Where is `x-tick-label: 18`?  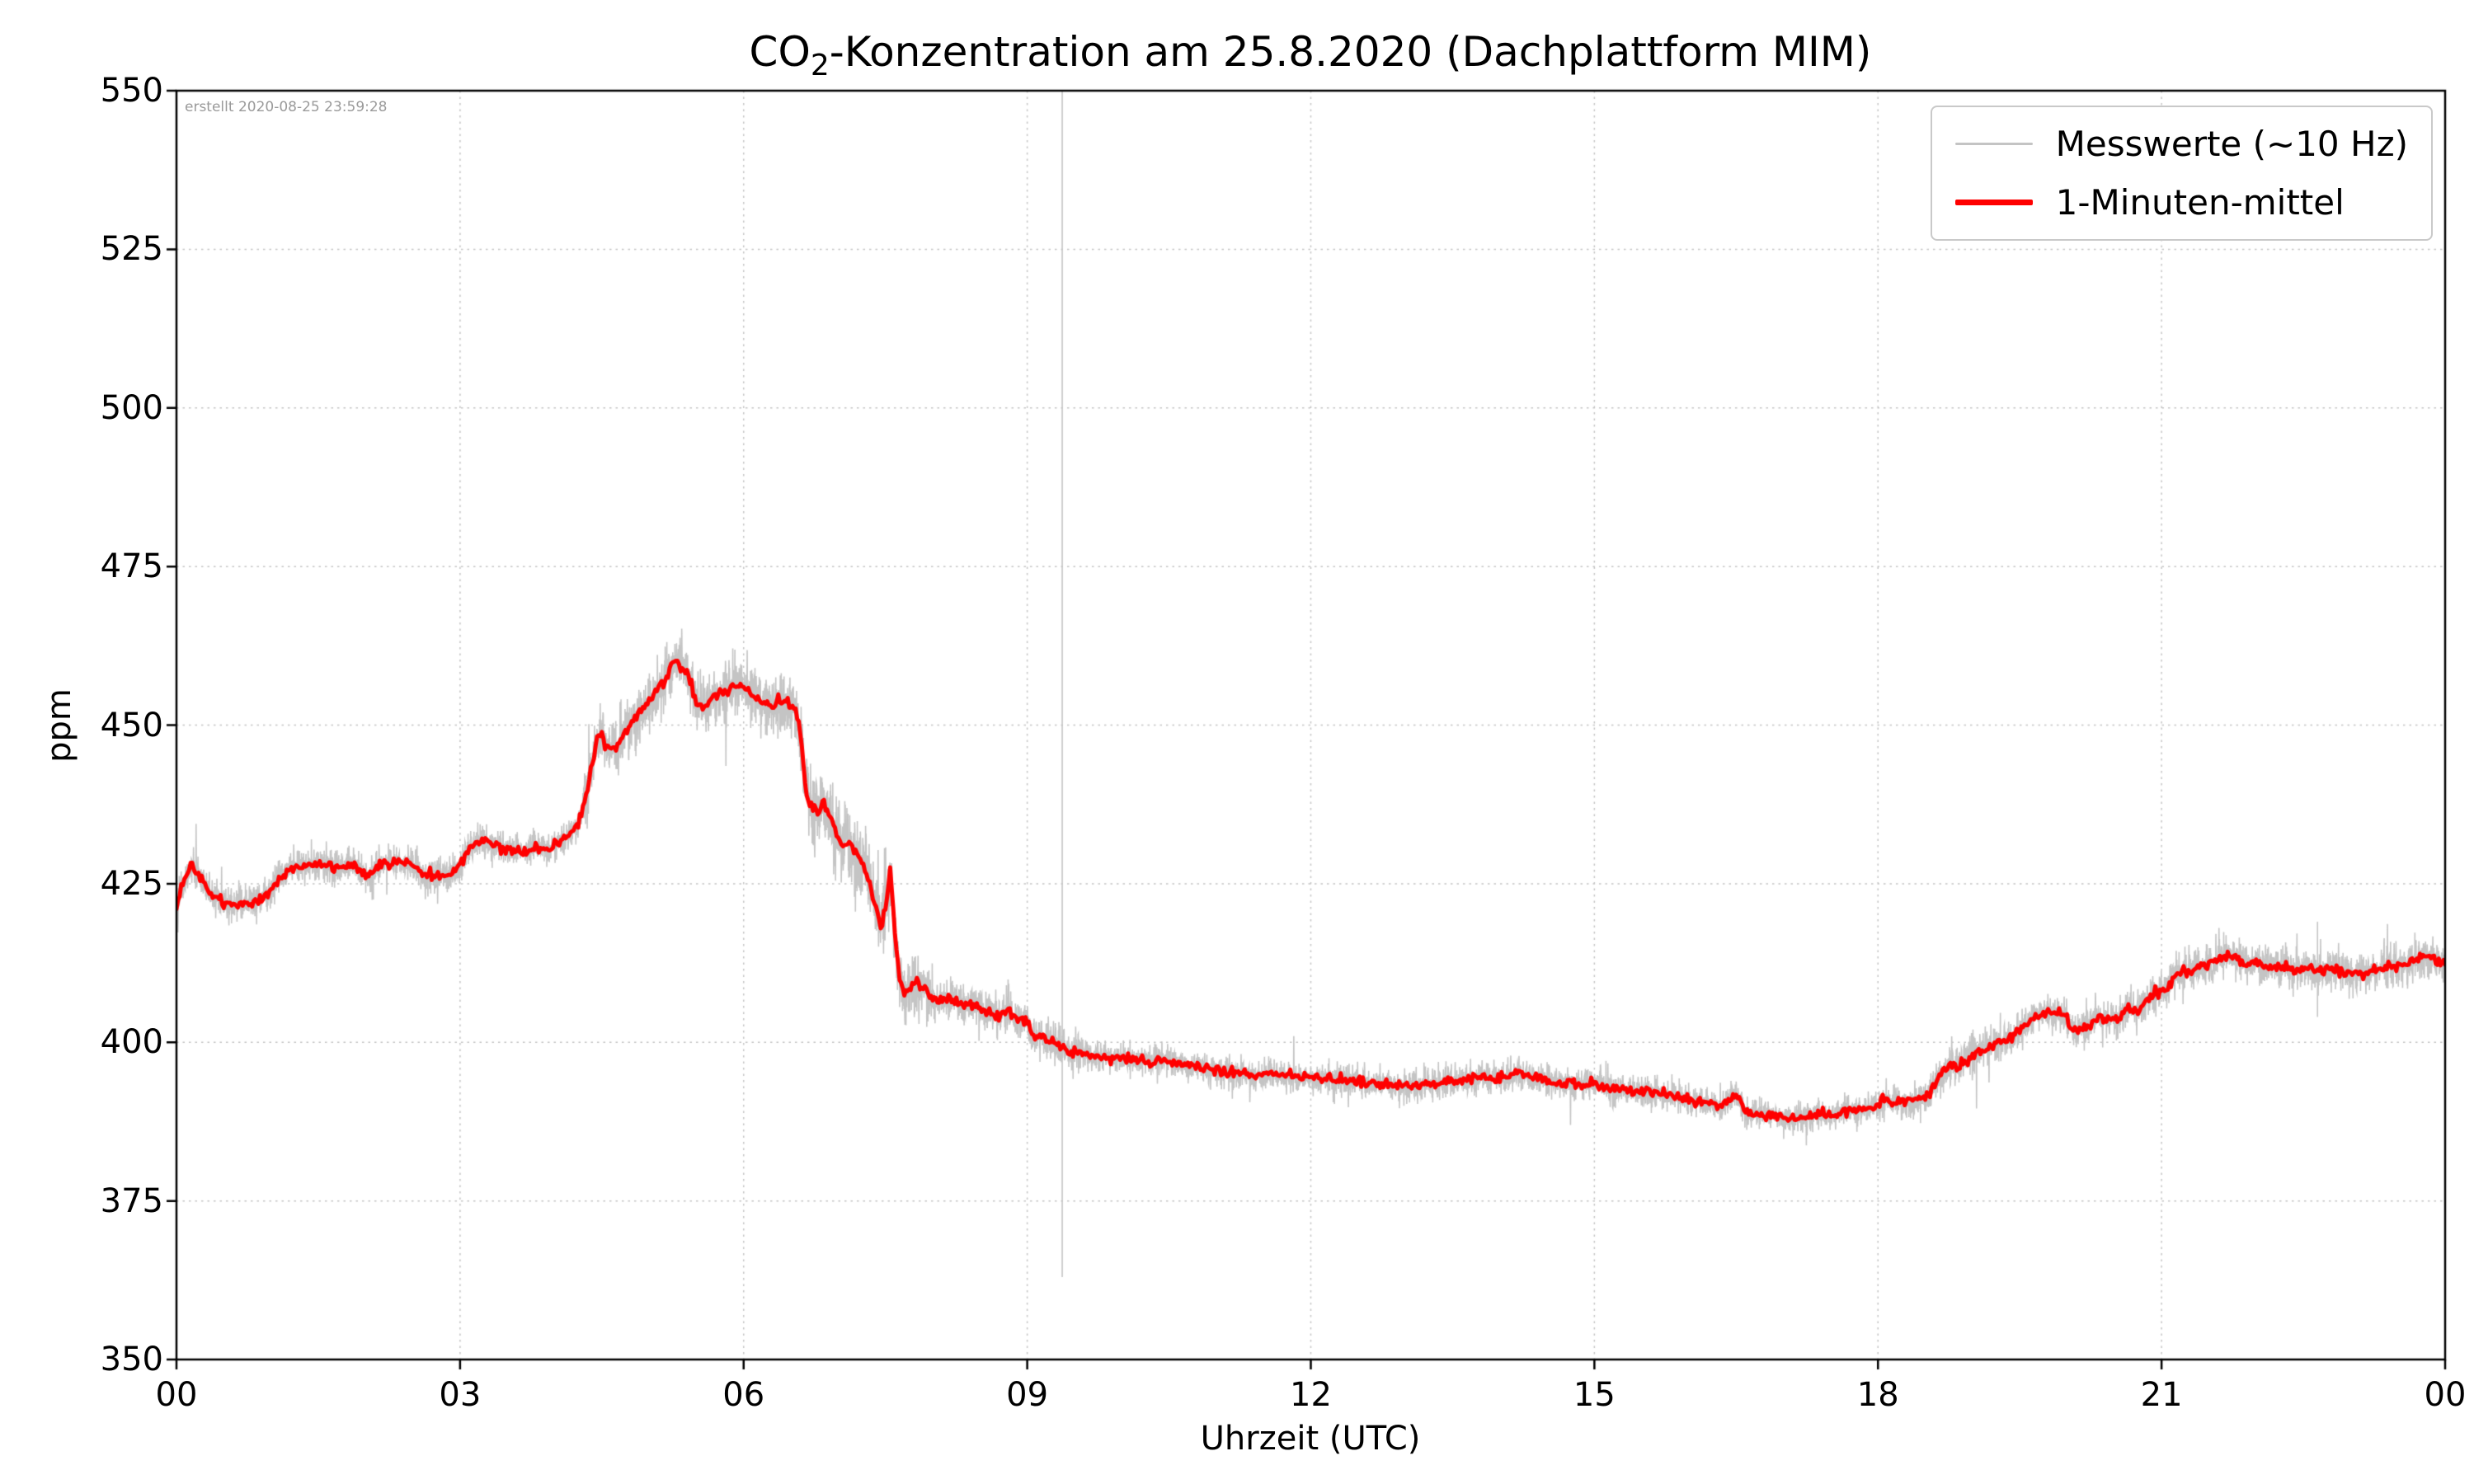 x-tick-label: 18 is located at coordinates (1877, 1395).